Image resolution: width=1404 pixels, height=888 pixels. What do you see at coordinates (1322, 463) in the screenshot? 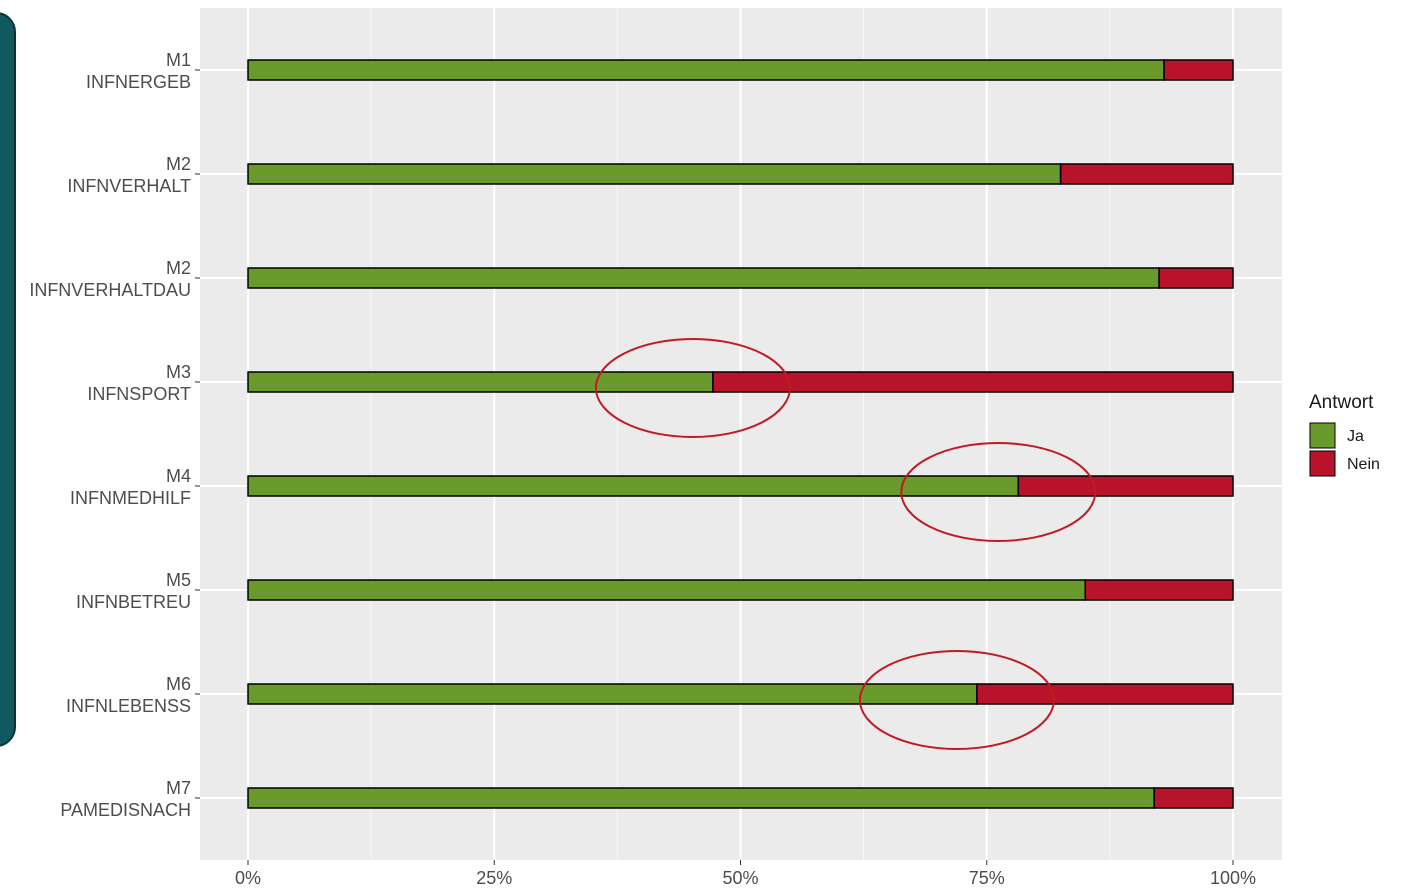
I see `legend-key-nein` at bounding box center [1322, 463].